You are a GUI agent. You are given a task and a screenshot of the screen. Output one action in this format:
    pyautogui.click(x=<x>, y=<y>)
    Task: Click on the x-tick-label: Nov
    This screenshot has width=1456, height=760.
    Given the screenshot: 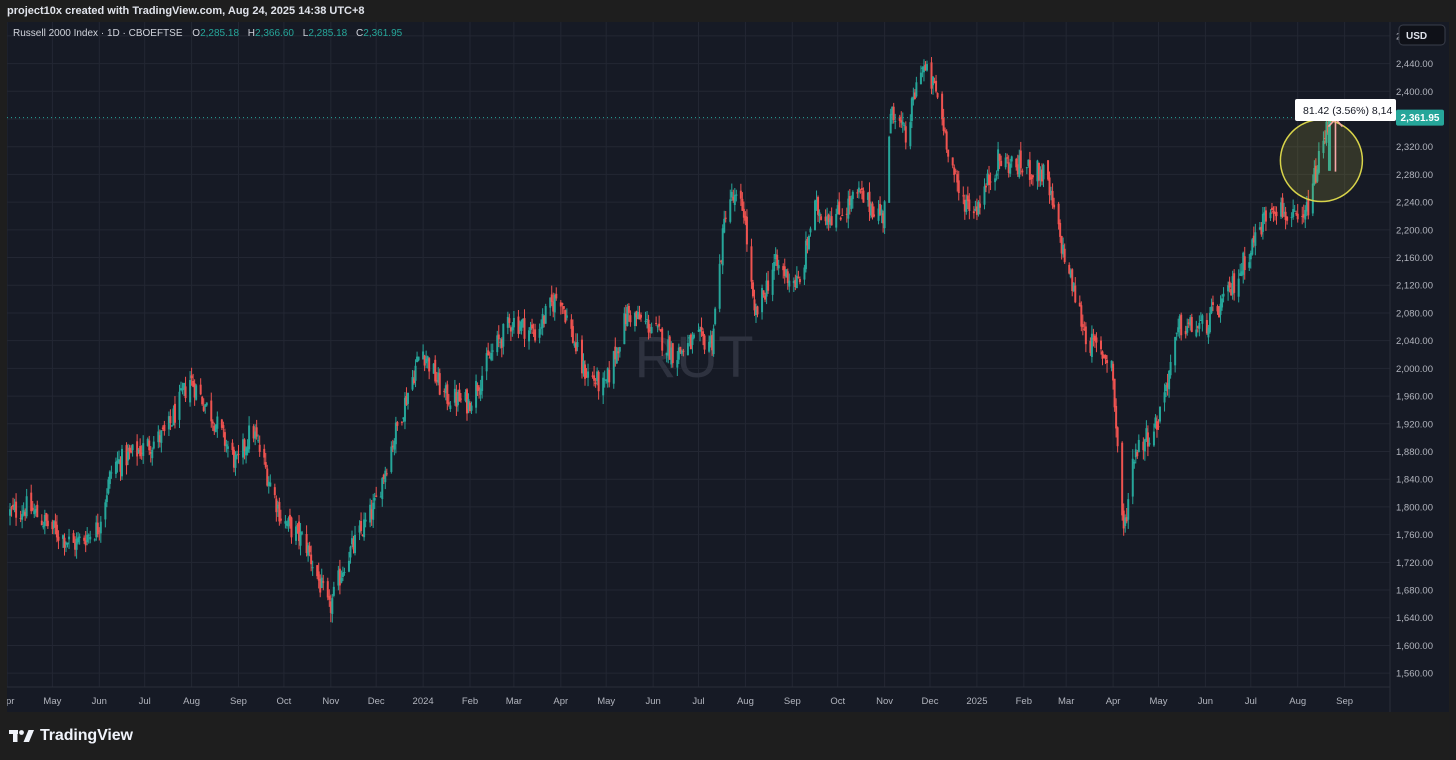 What is the action you would take?
    pyautogui.click(x=330, y=701)
    